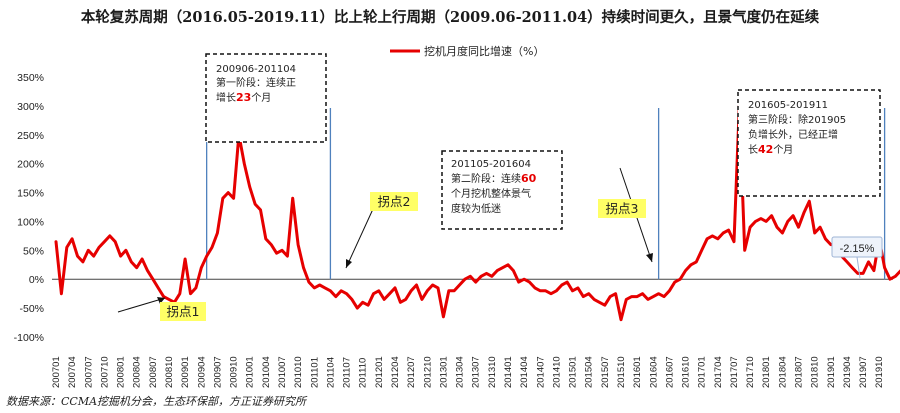 Image resolution: width=900 pixels, height=413 pixels. Describe the element at coordinates (30, 136) in the screenshot. I see `y-tick-label: 250%` at that location.